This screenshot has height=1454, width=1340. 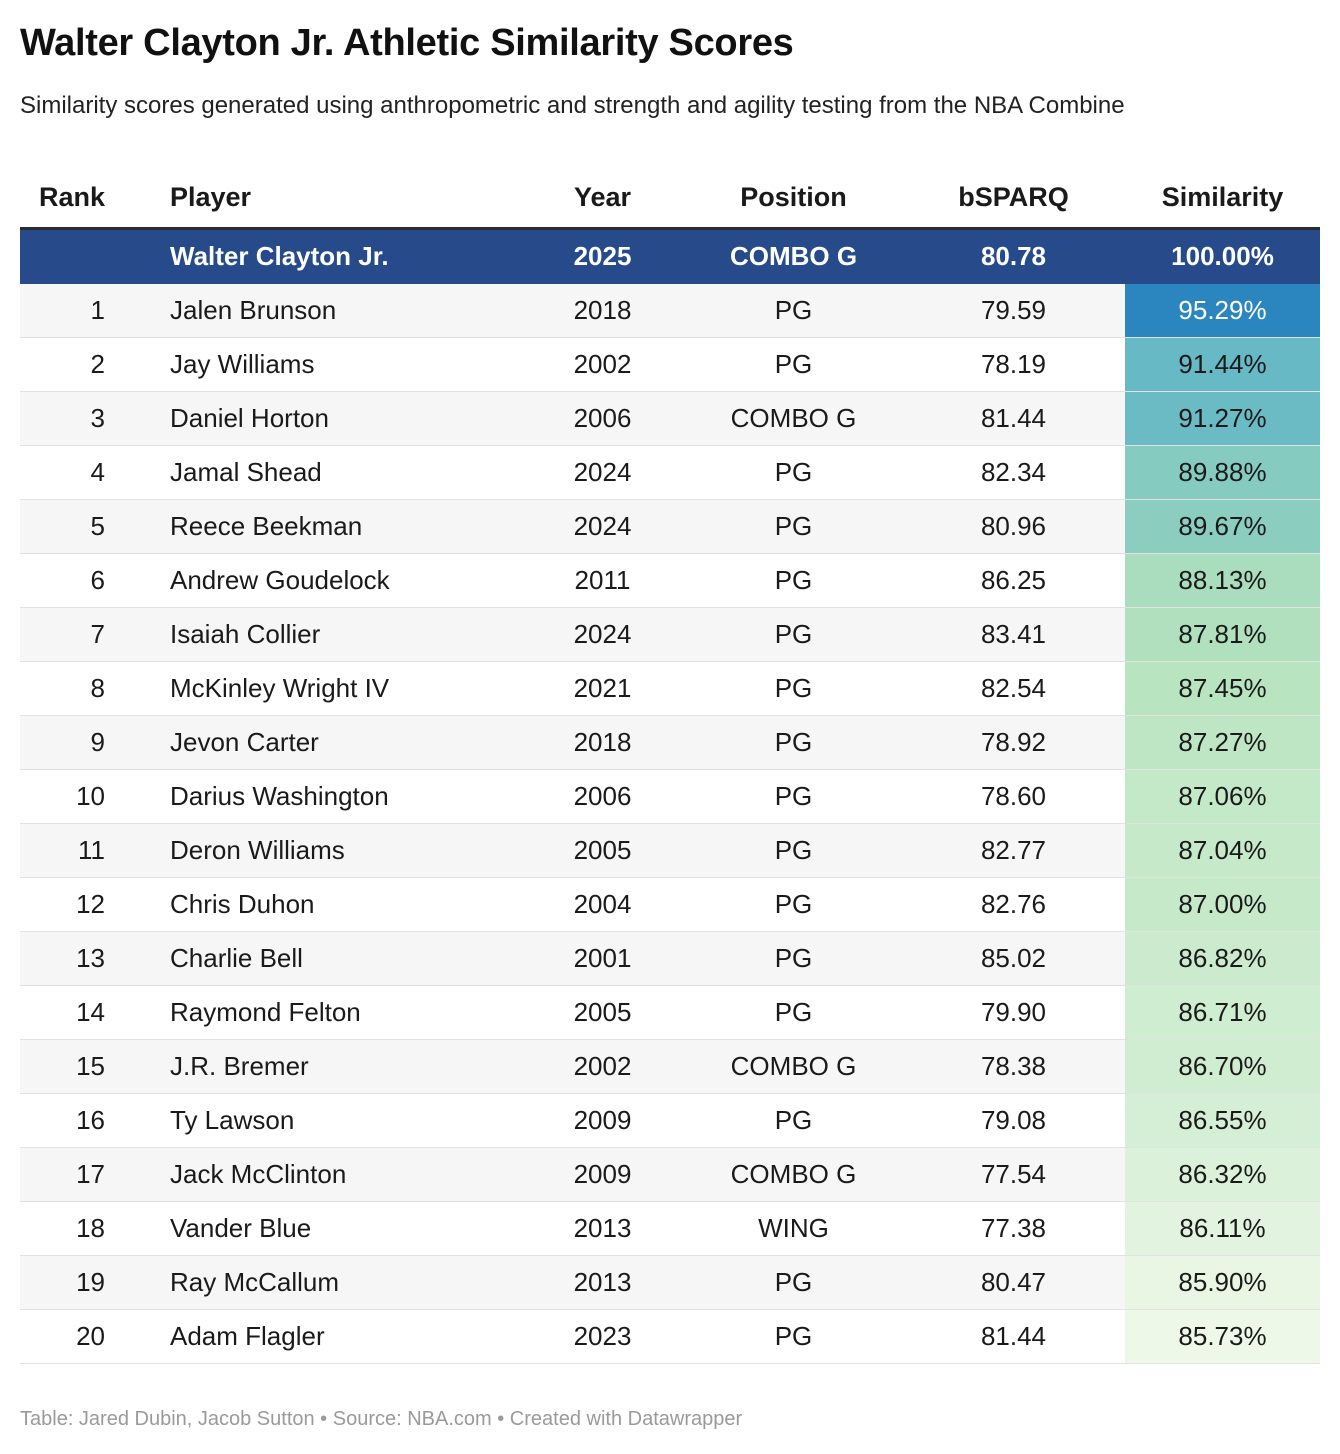 What do you see at coordinates (97, 634) in the screenshot?
I see `rank-cell: 7` at bounding box center [97, 634].